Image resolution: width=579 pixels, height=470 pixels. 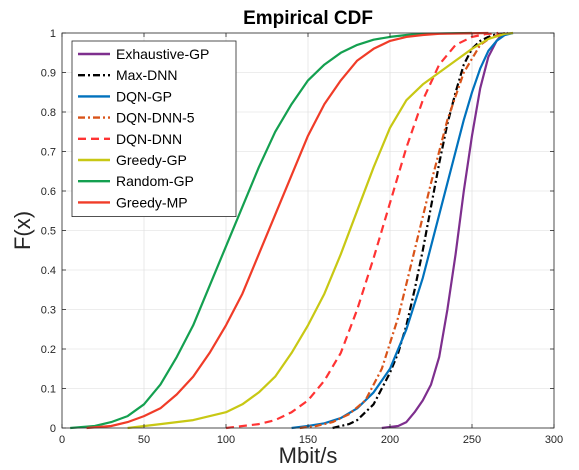 I want to click on x-tick-labels: 0 50 100 150 200 250 300, so click(x=311, y=440).